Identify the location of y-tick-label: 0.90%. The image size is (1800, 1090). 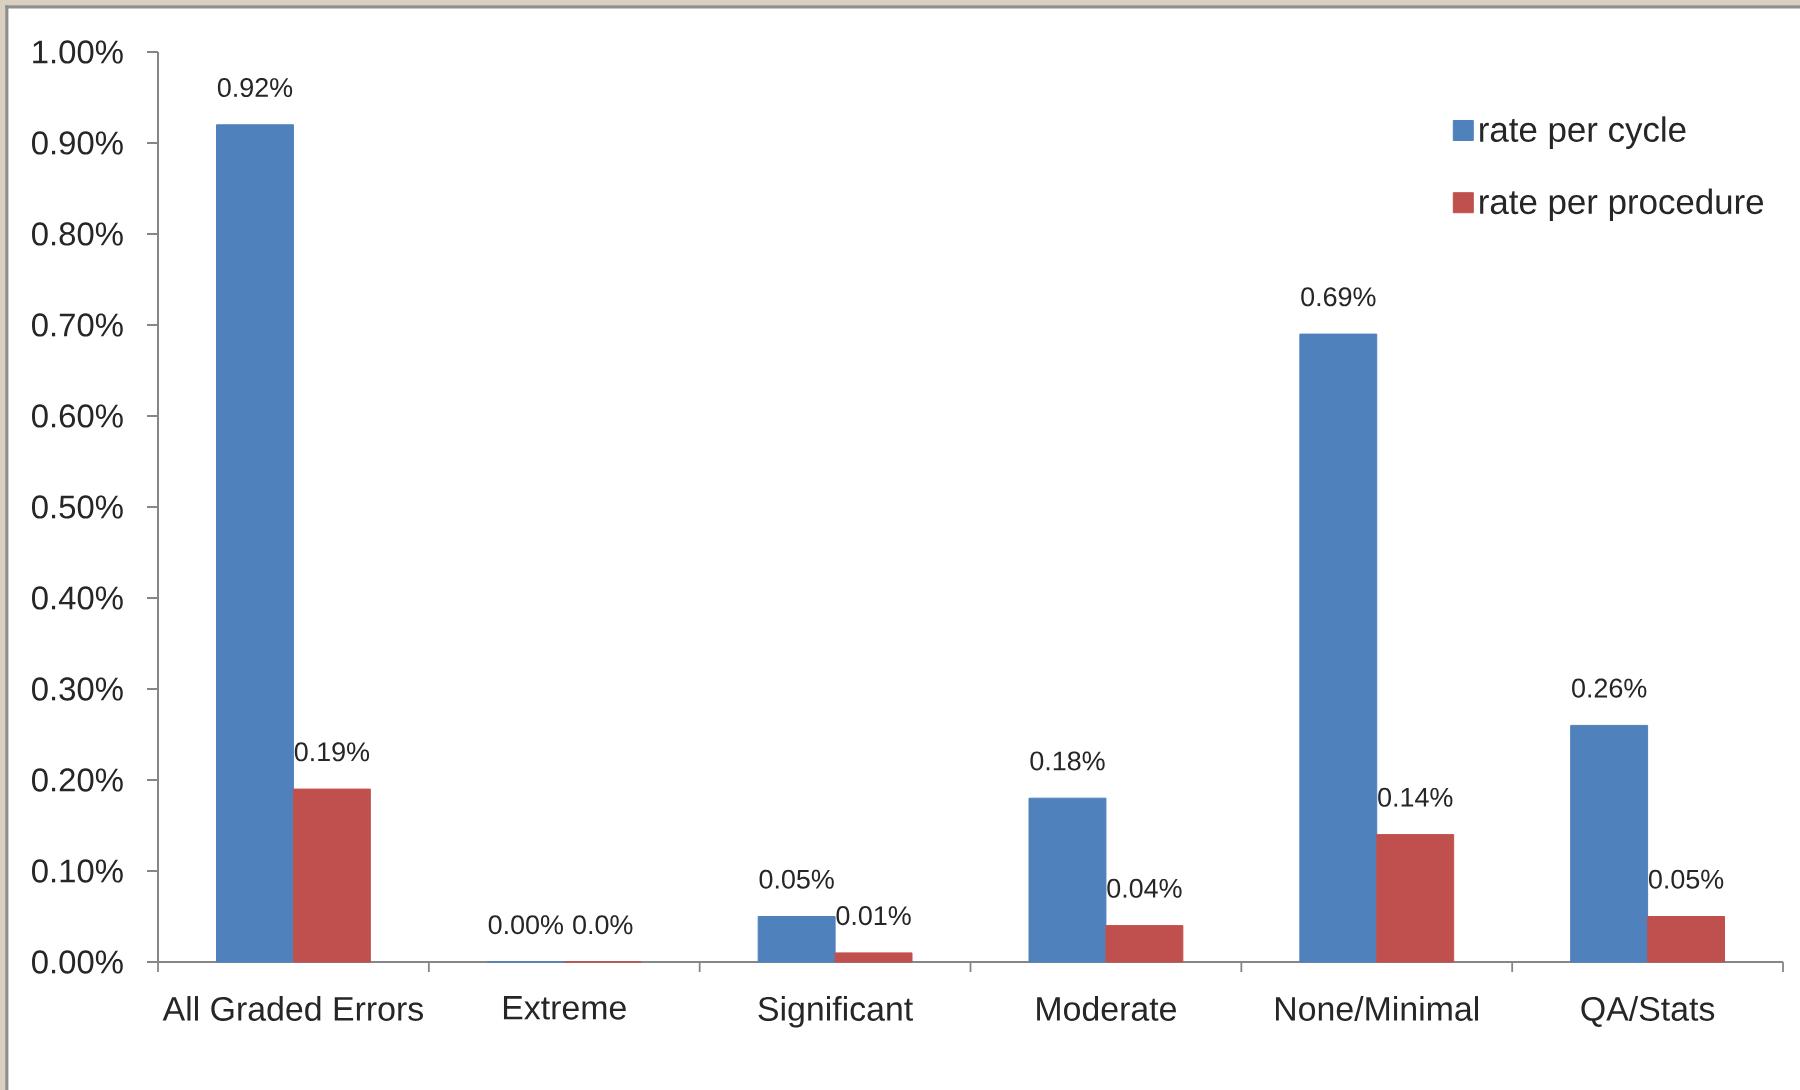
(77, 143).